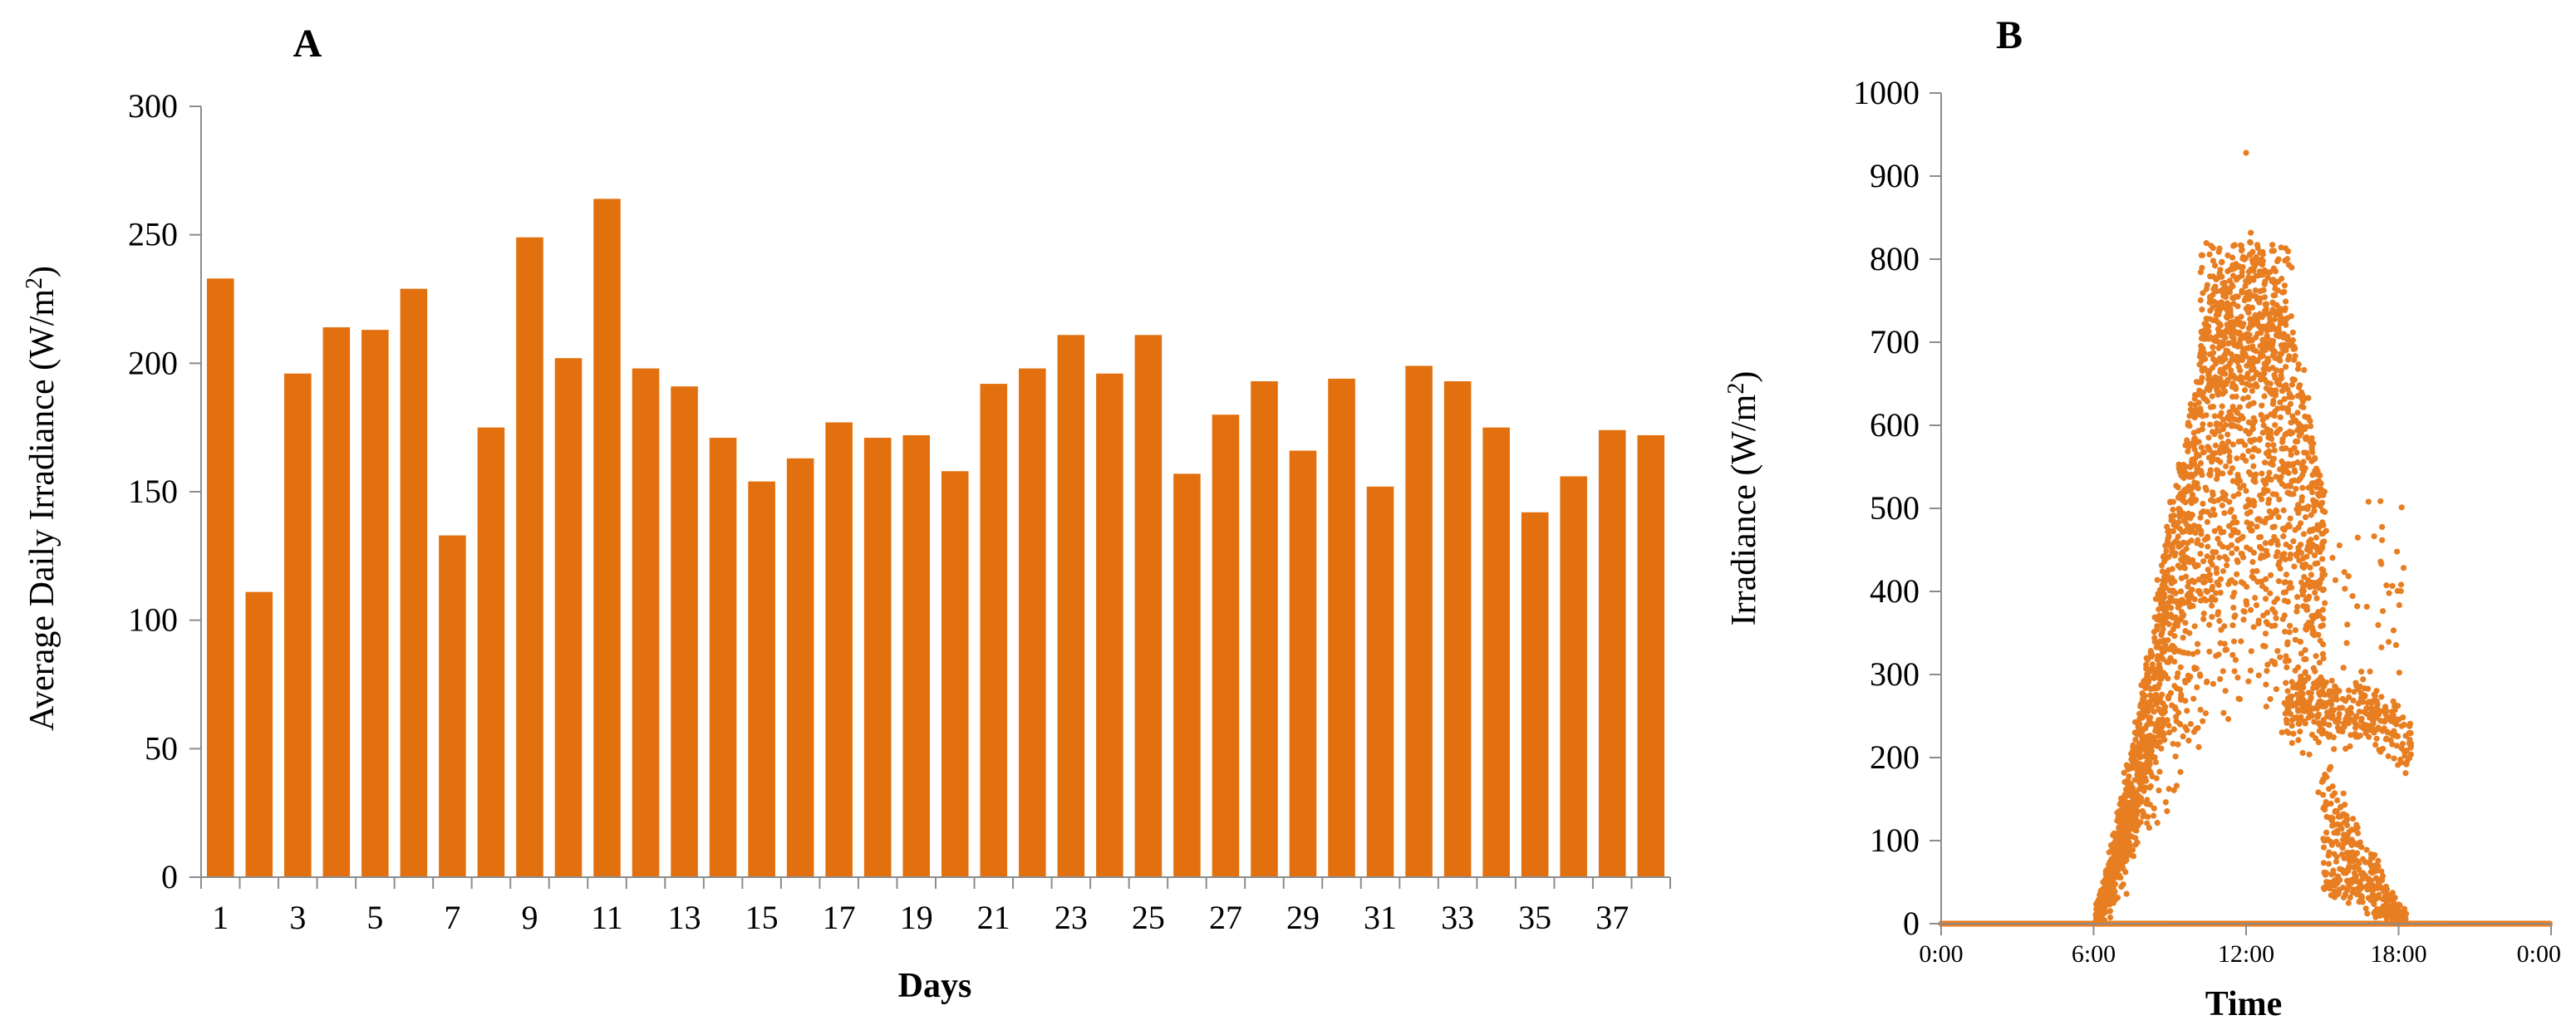 This screenshot has height=1030, width=2576. What do you see at coordinates (1744, 509) in the screenshot?
I see `panel-b-y-title-main: Irradiance (W/m` at bounding box center [1744, 509].